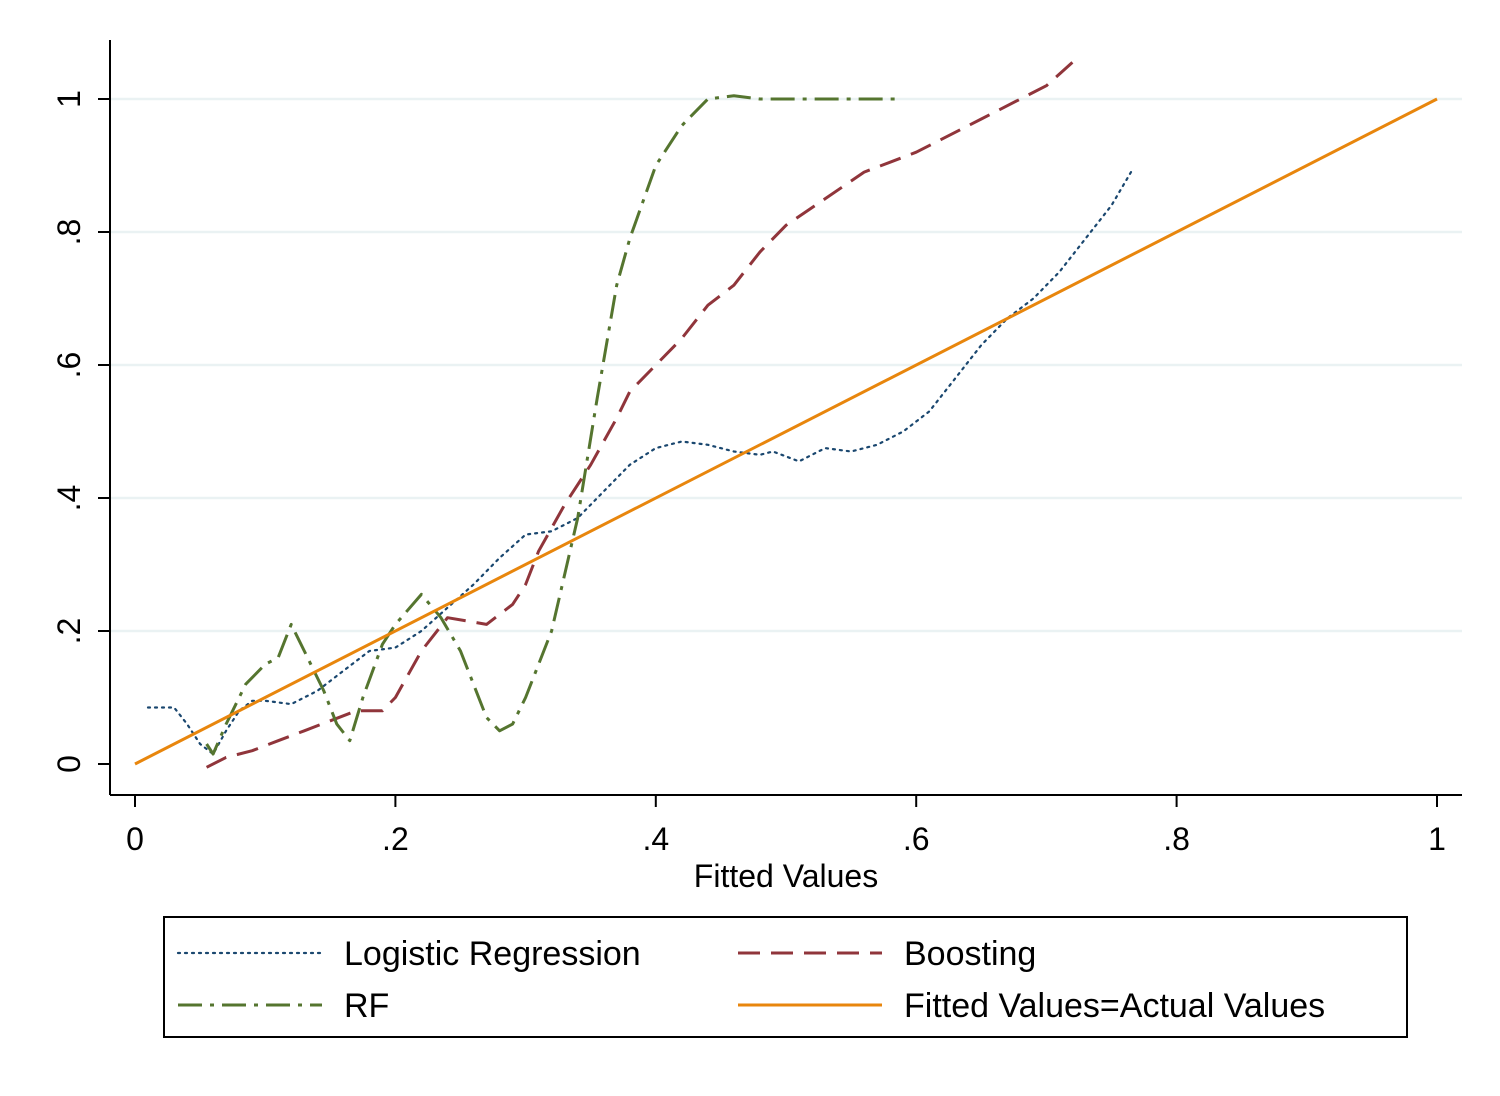  I want to click on legend-label-fitted-equals-actual: Fitted Values=Actual Values, so click(1114, 1006).